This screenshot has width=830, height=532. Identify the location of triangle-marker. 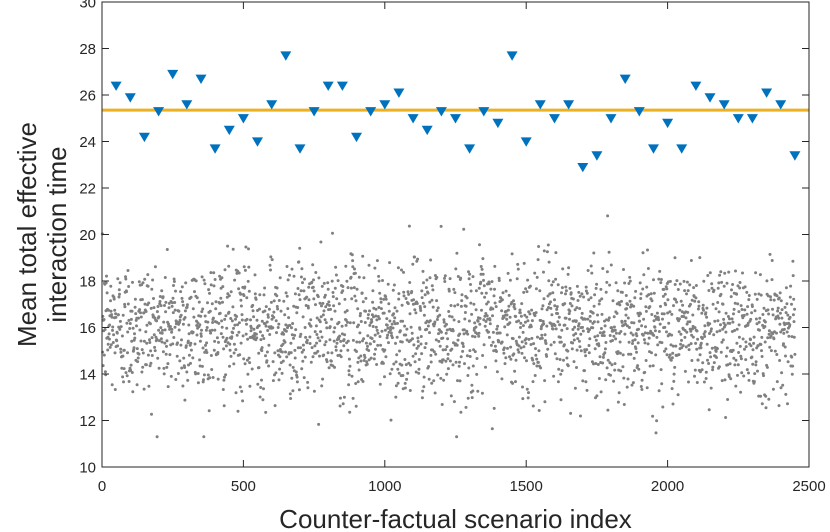
(724, 105).